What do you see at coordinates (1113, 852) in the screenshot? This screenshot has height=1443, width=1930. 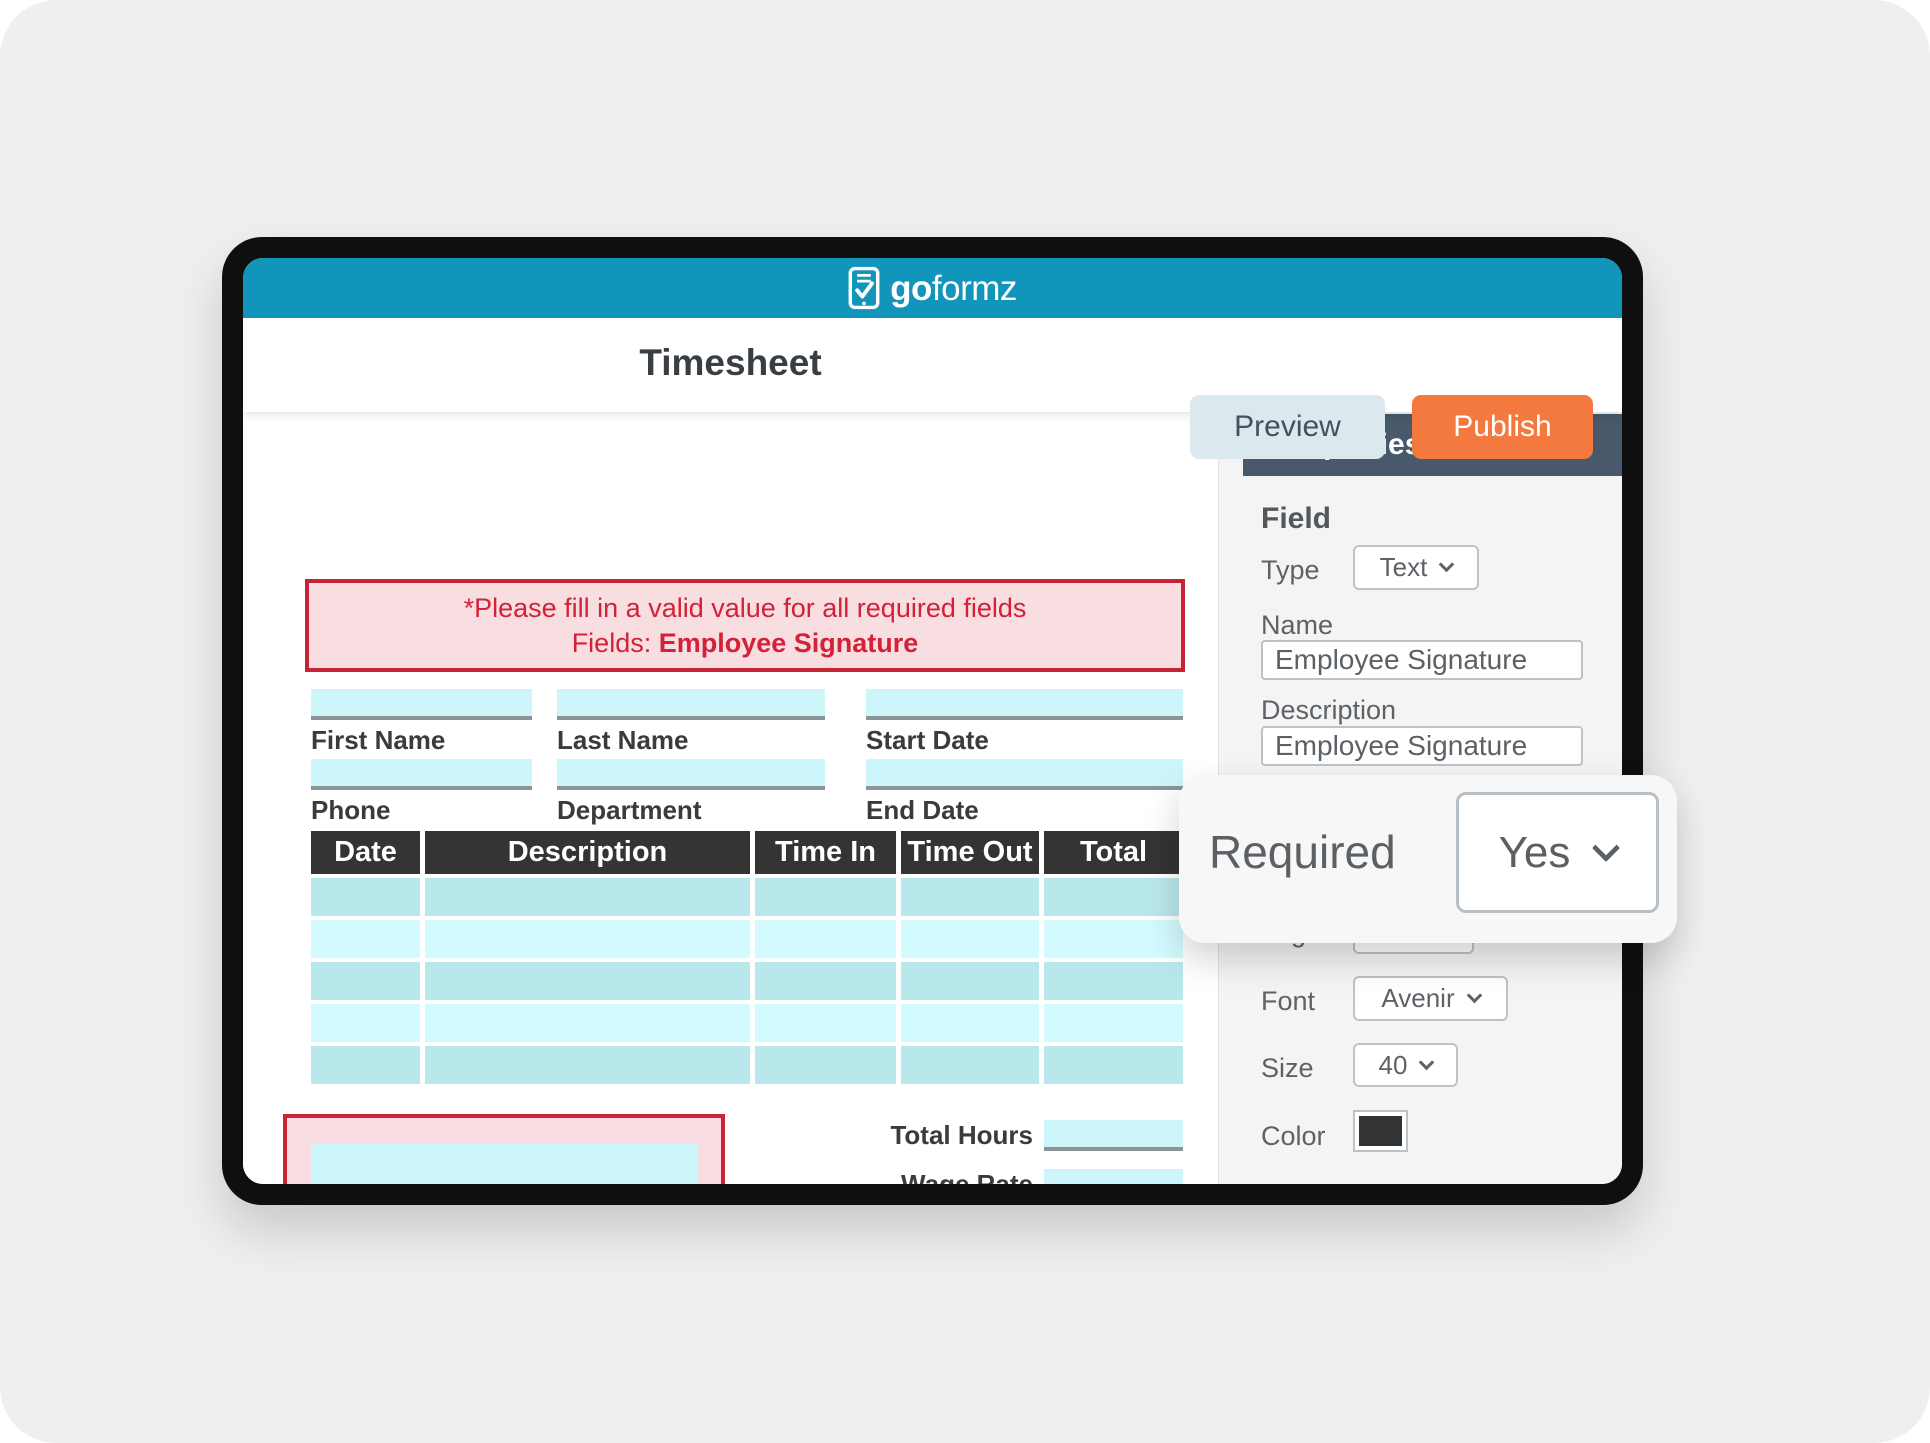 I see `col-header-total: Total` at bounding box center [1113, 852].